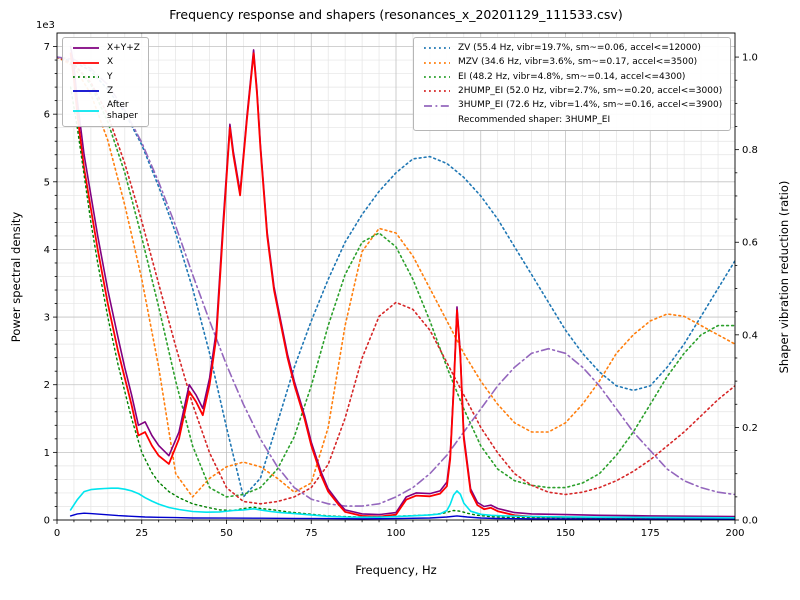 The height and width of the screenshot is (600, 800). Describe the element at coordinates (311, 533) in the screenshot. I see `x-tick-label: 75` at that location.